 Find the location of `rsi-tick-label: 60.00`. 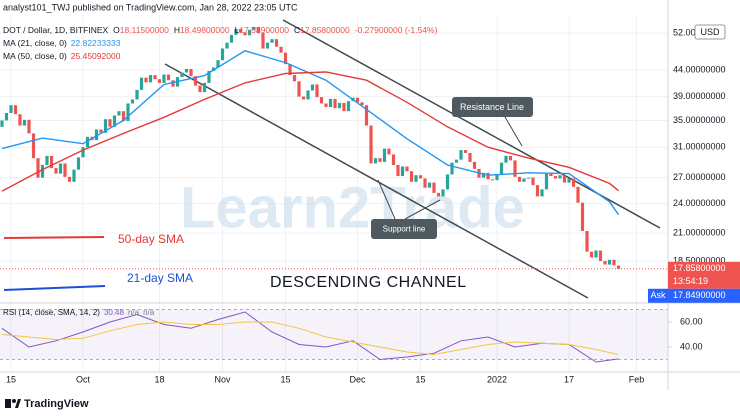

rsi-tick-label: 60.00 is located at coordinates (691, 321).